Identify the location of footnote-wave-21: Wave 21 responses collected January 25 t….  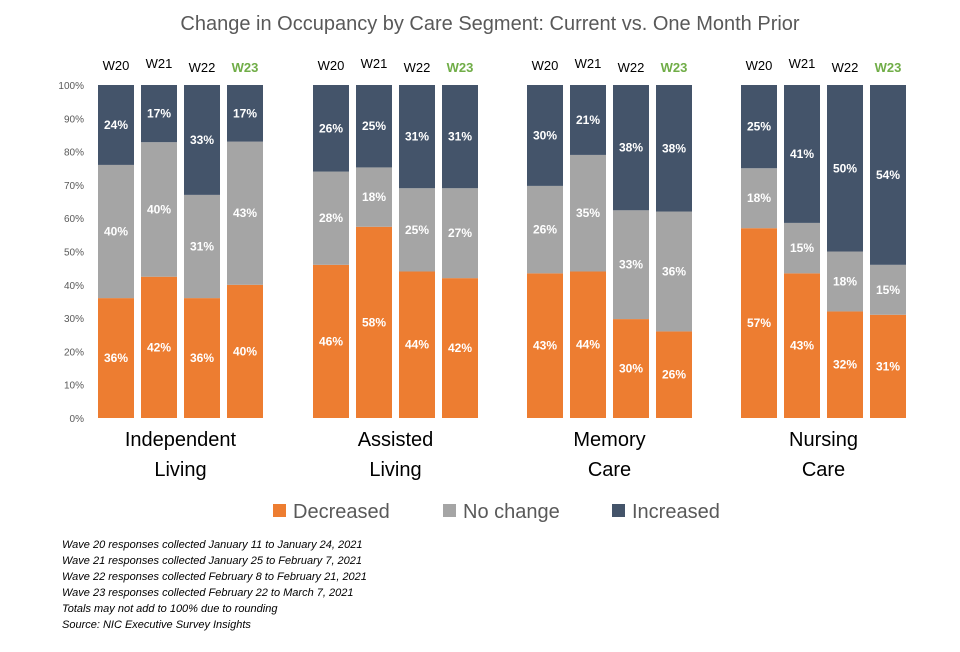
(212, 561).